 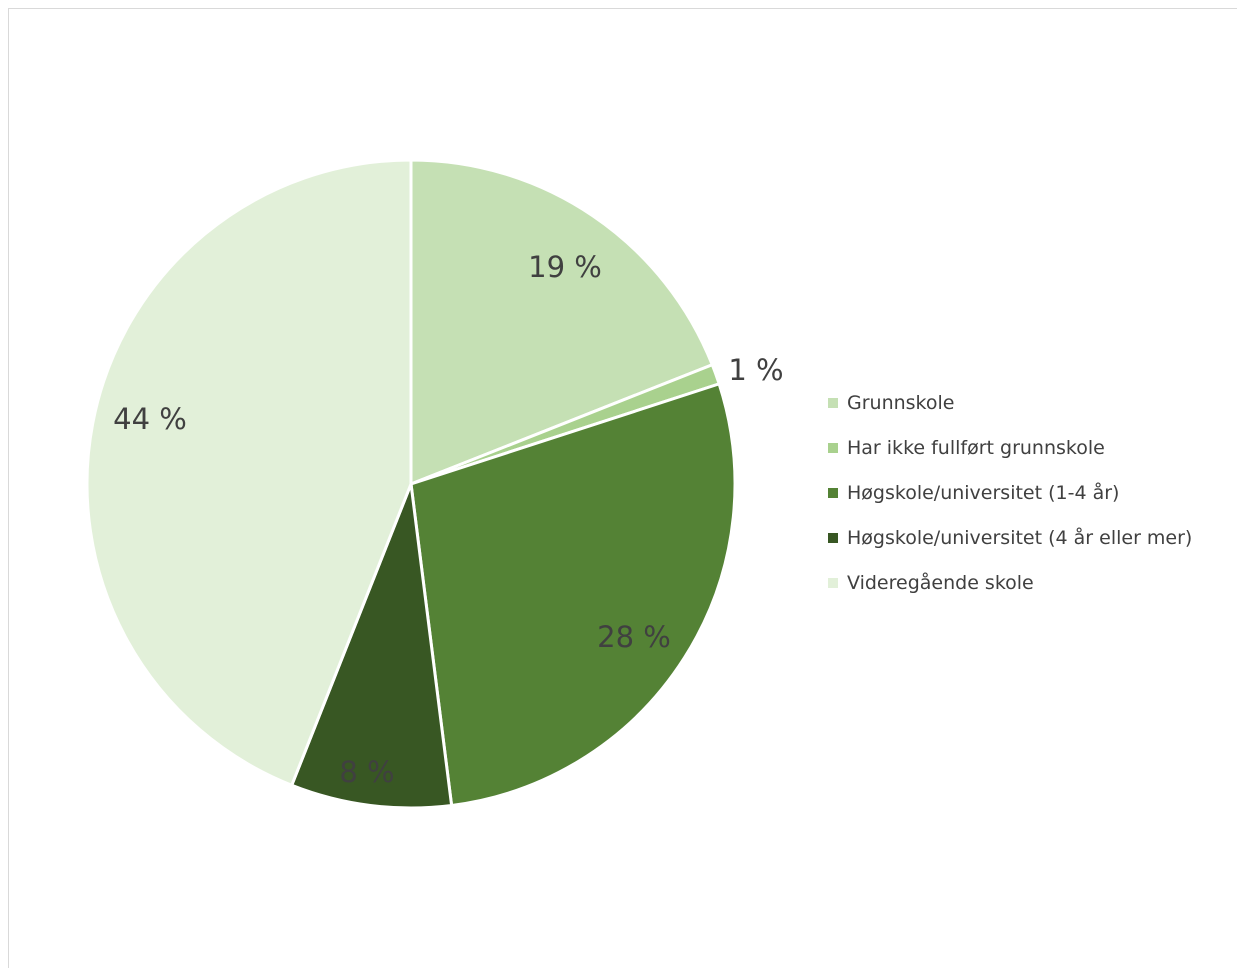 What do you see at coordinates (755, 370) in the screenshot?
I see `data-label-har-ikke-fullfort: 1 %` at bounding box center [755, 370].